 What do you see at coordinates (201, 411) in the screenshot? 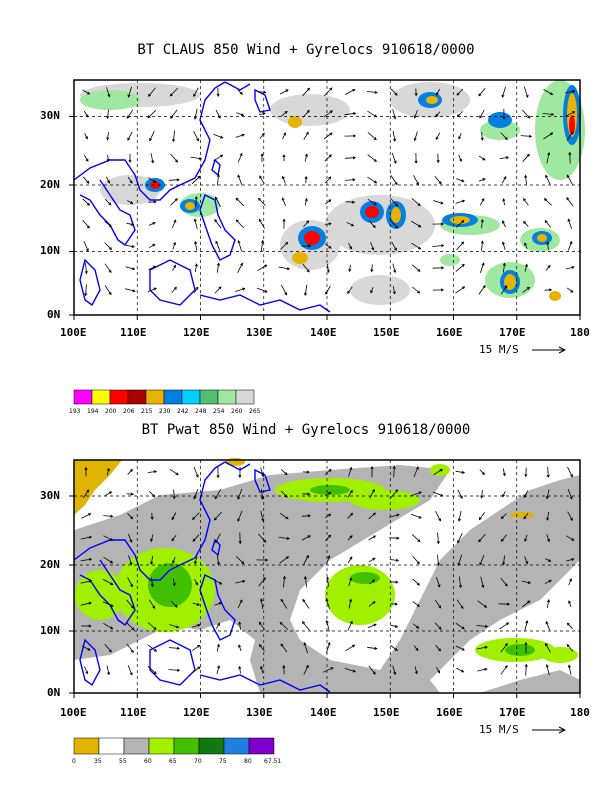
I see `map1-colorbar-label: 248` at bounding box center [201, 411].